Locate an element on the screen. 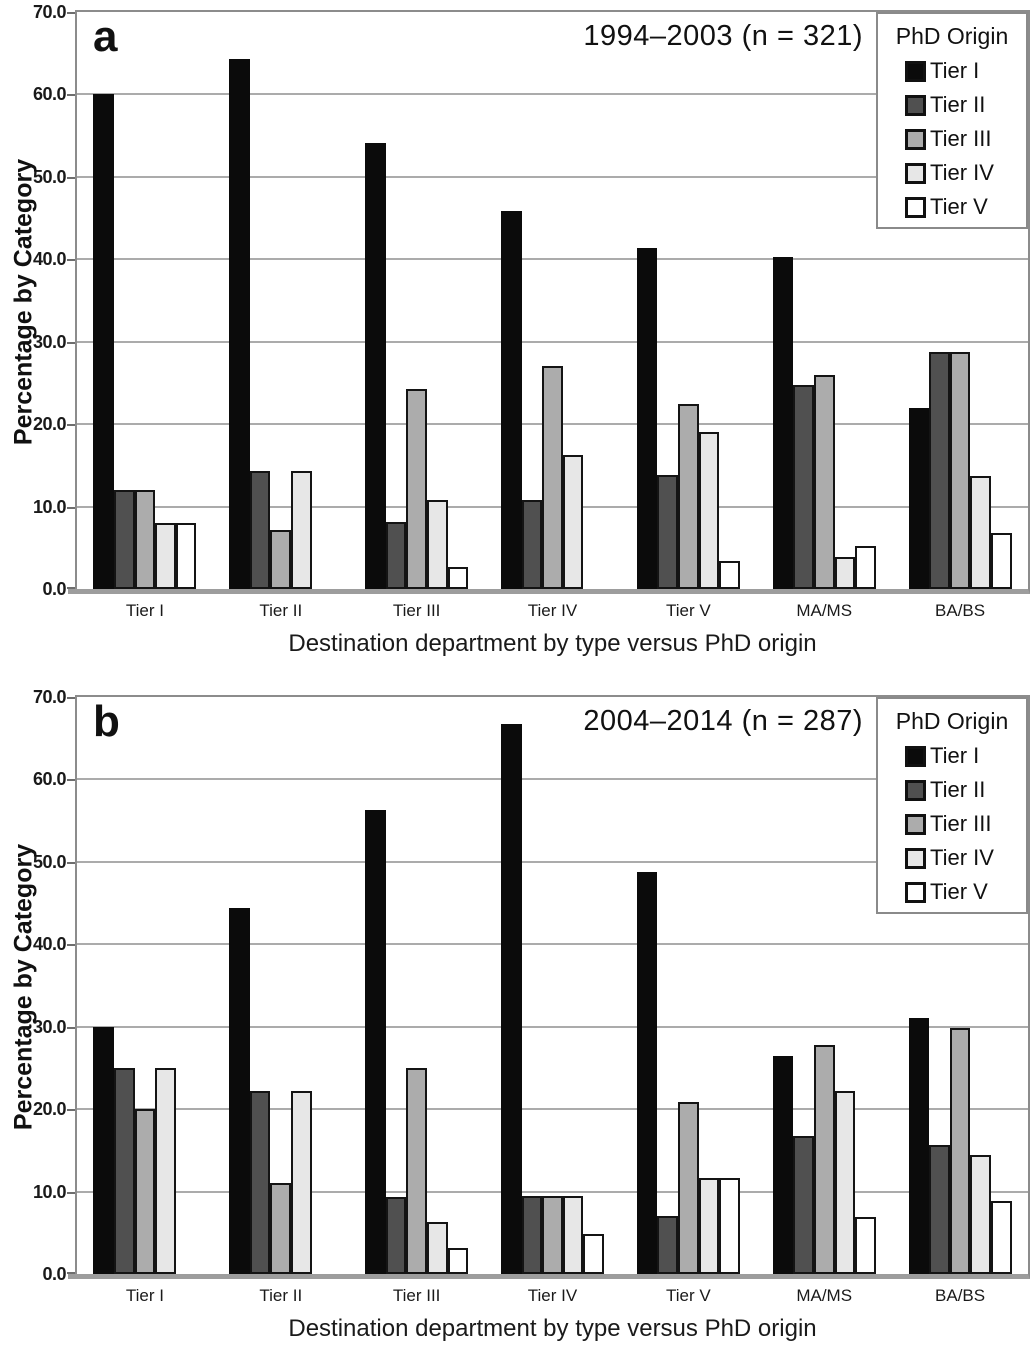  y-tick-label: 60.0 is located at coordinates (49, 94).